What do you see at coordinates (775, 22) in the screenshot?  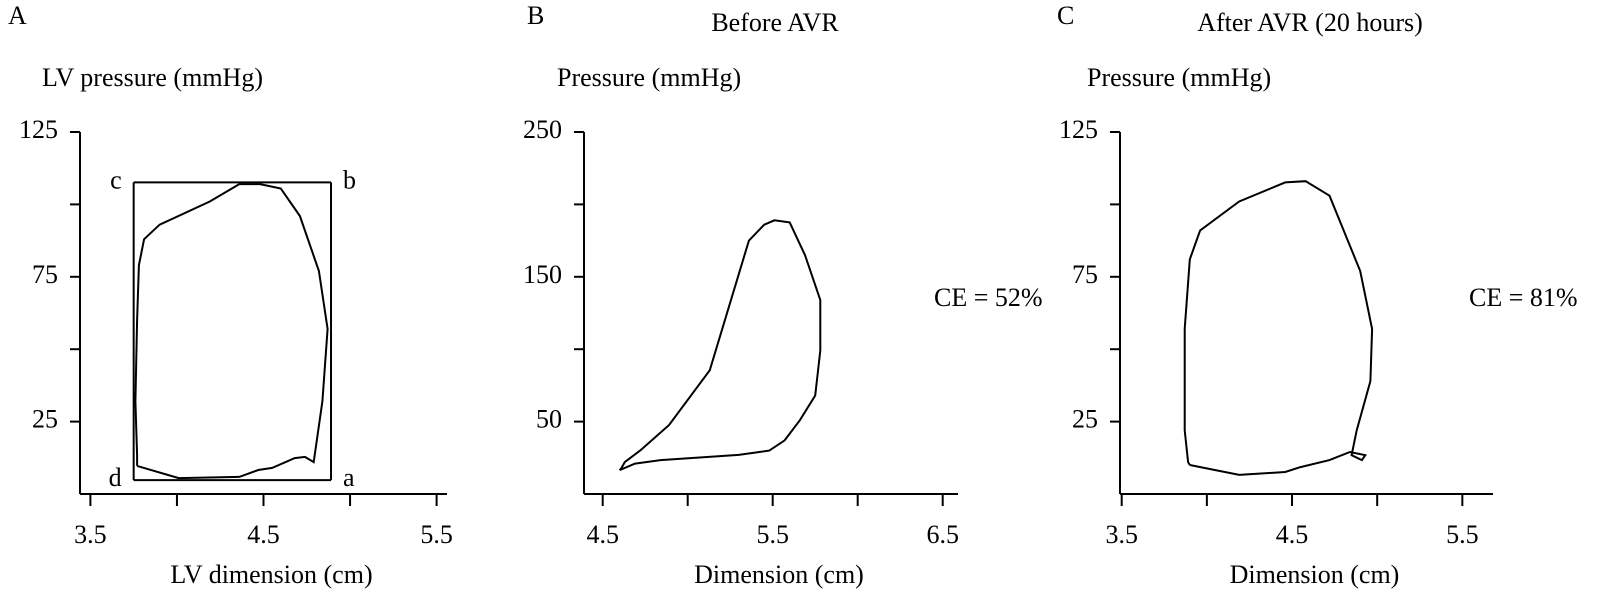 I see `chart-title: Before AVR` at bounding box center [775, 22].